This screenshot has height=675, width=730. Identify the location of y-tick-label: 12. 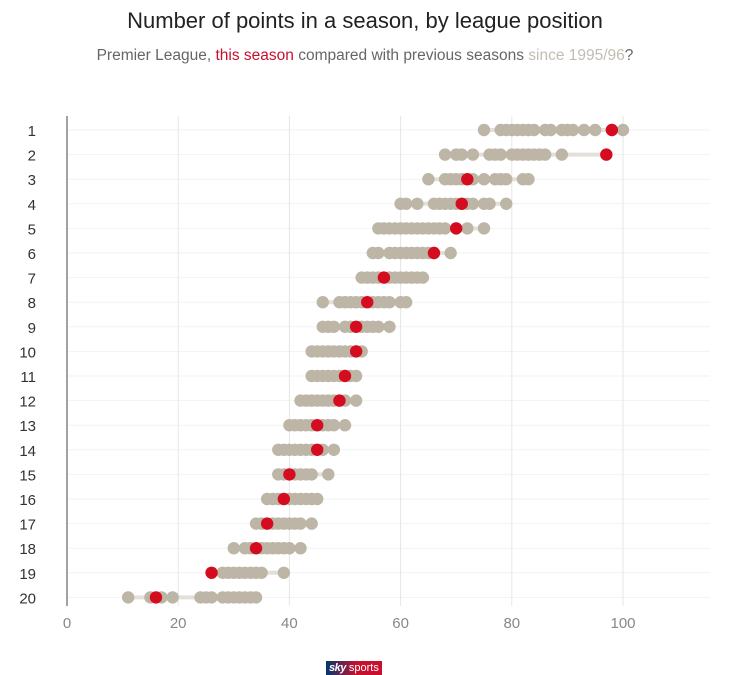
(27, 402).